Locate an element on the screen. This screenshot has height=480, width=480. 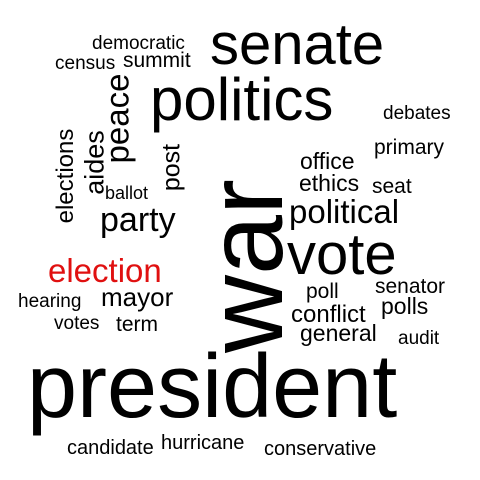
word-mayor: mayor is located at coordinates (137, 297).